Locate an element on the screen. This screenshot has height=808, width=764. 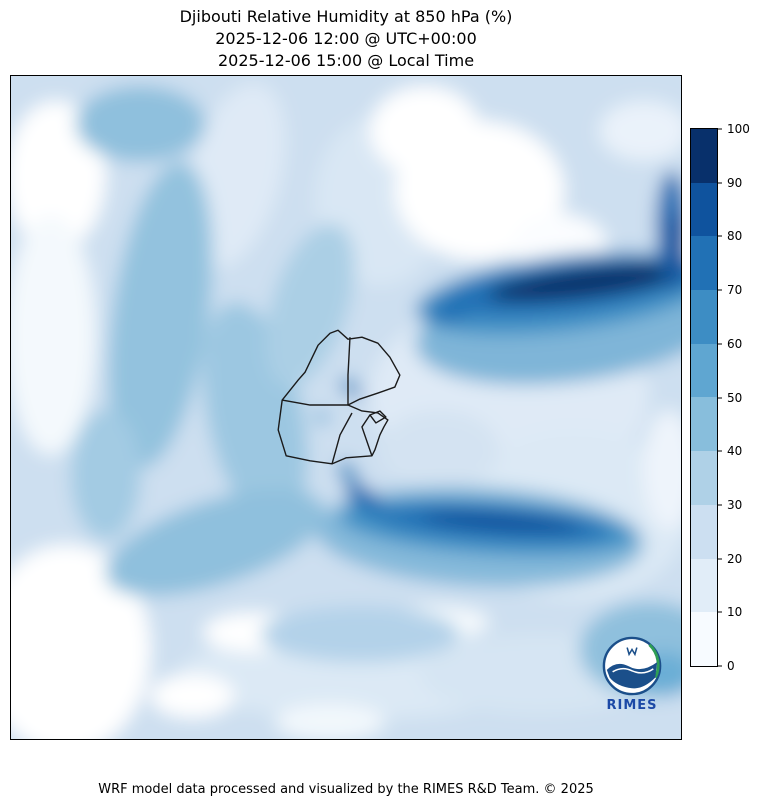
colorbar-tick-label: 40 is located at coordinates (735, 451).